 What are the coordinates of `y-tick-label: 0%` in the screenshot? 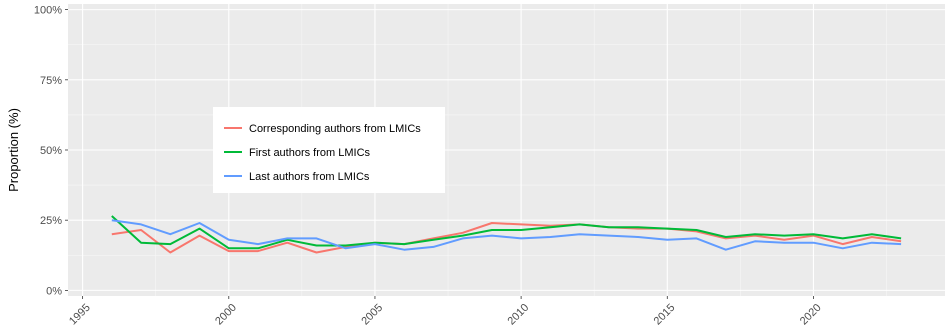 It's located at (54, 291).